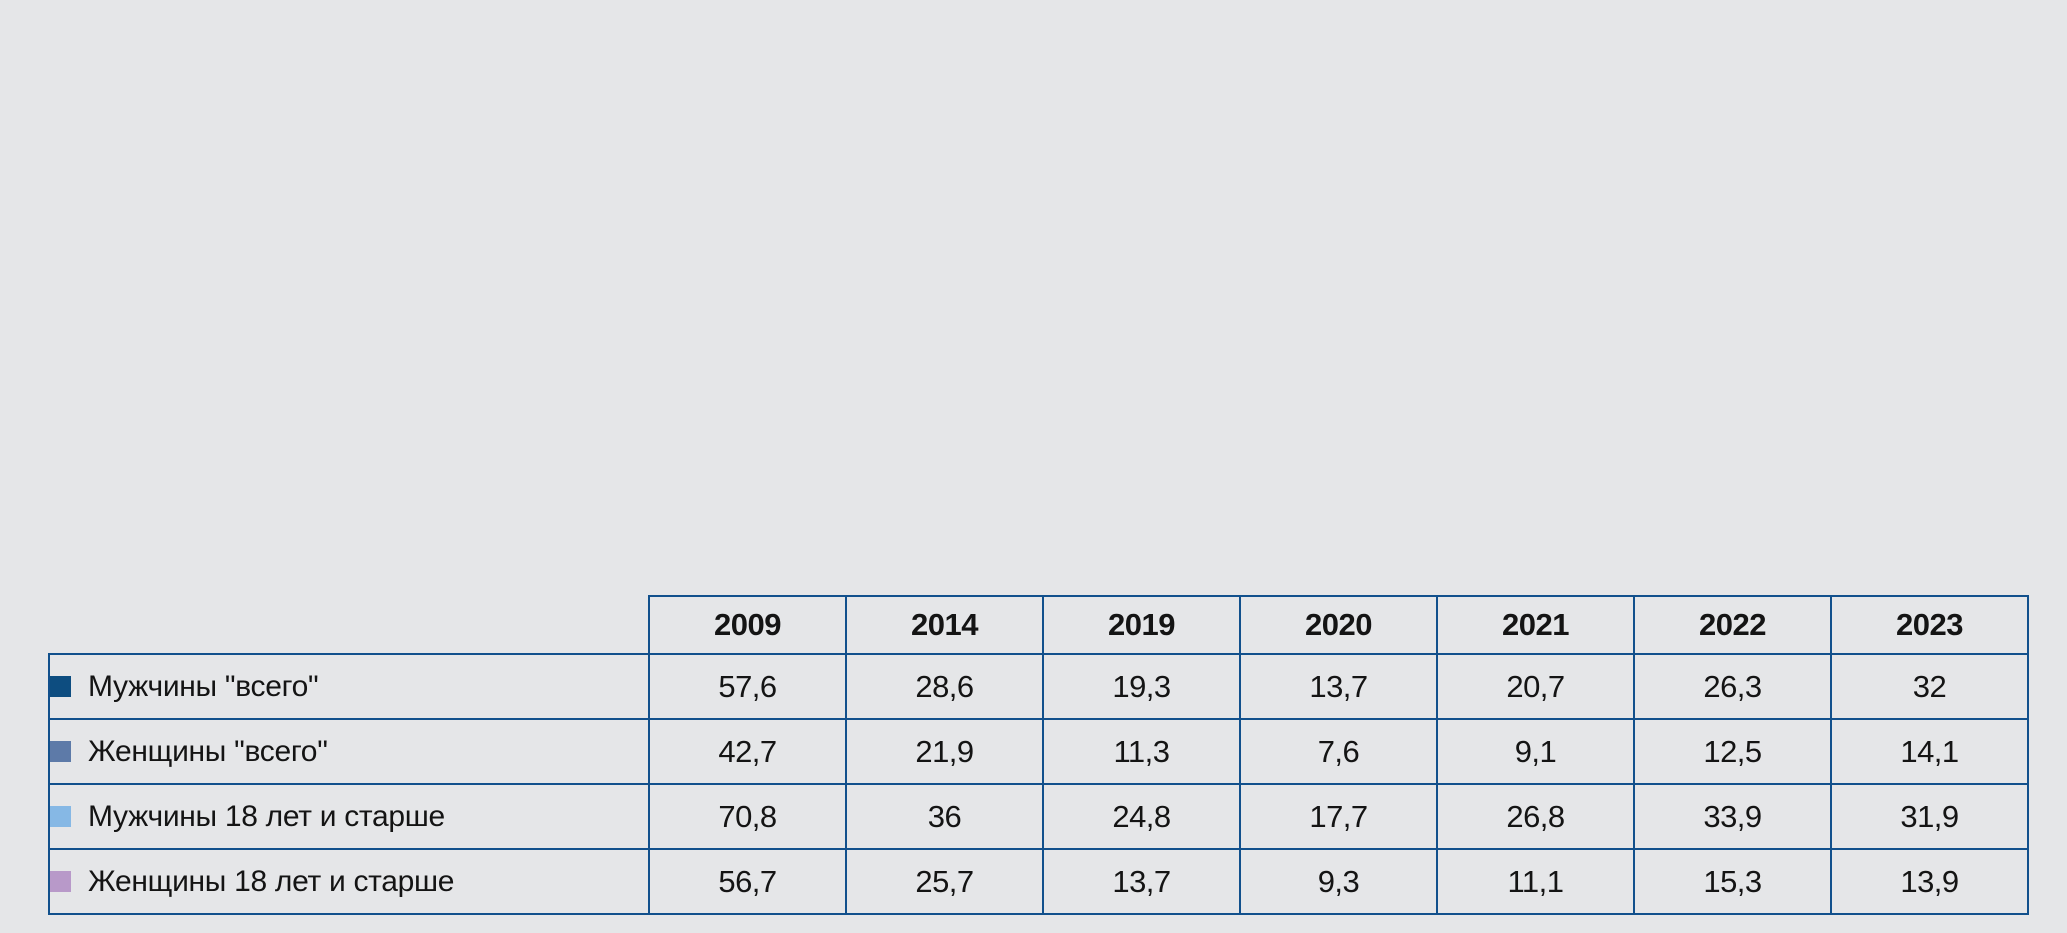  Describe the element at coordinates (747, 816) in the screenshot. I see `value-cell: 70,8` at that location.